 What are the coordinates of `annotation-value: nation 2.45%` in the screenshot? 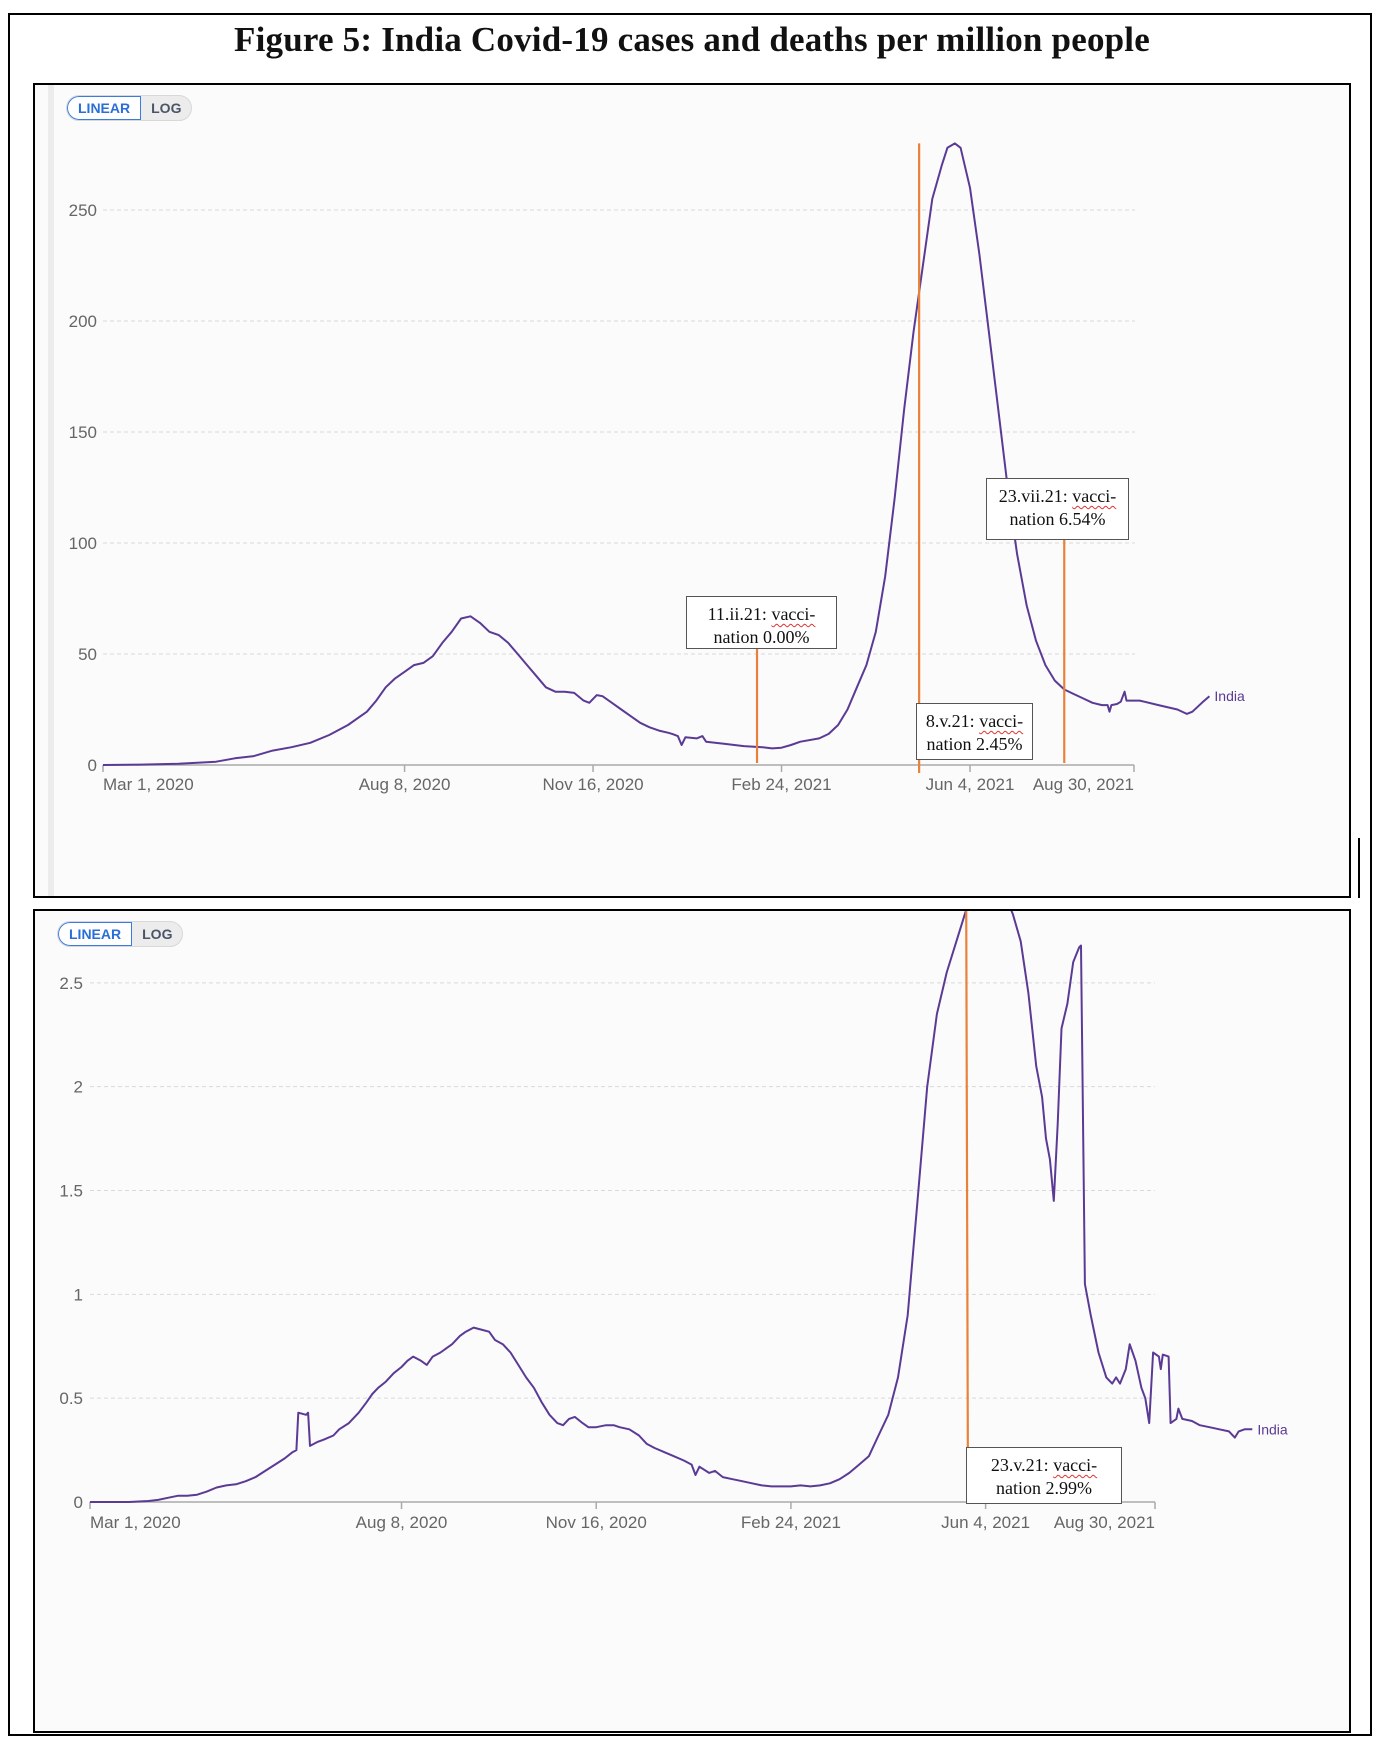 It's located at (974, 744).